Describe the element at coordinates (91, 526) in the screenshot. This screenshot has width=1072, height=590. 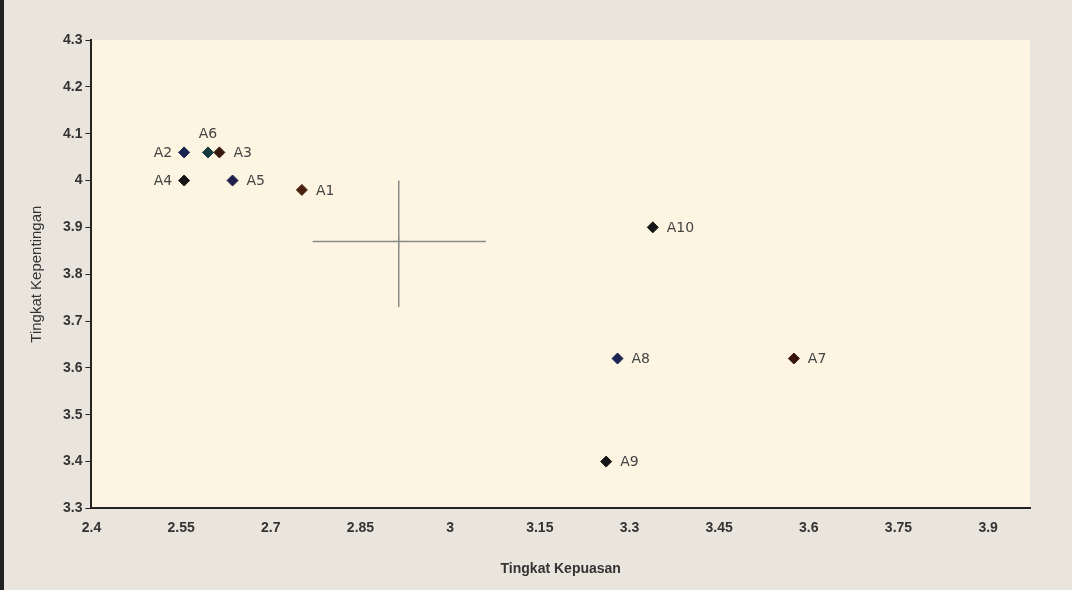
I see `x-tick-label: 2.4` at that location.